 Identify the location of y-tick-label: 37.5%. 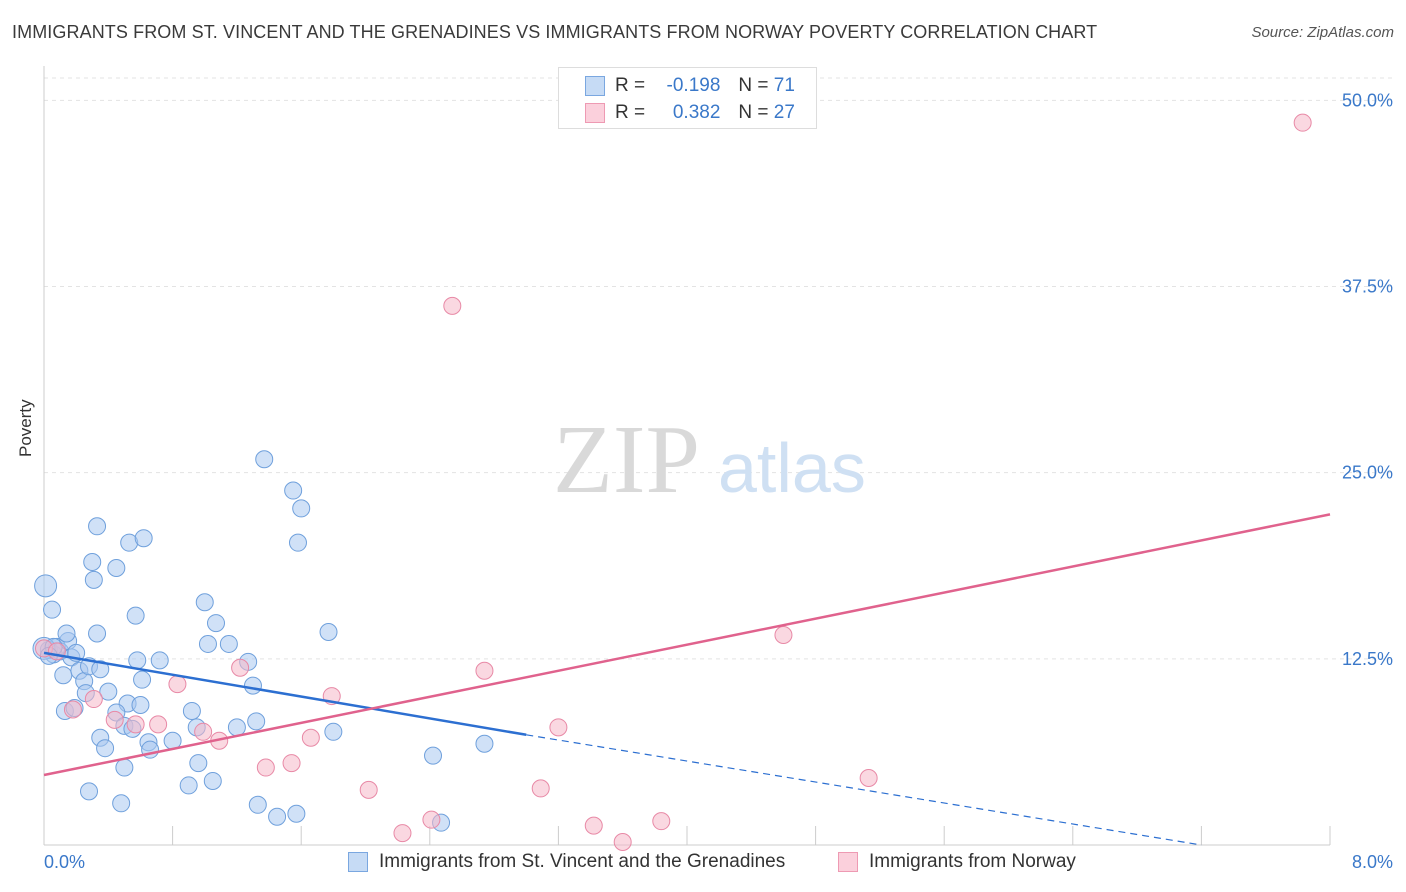
(1367, 287).